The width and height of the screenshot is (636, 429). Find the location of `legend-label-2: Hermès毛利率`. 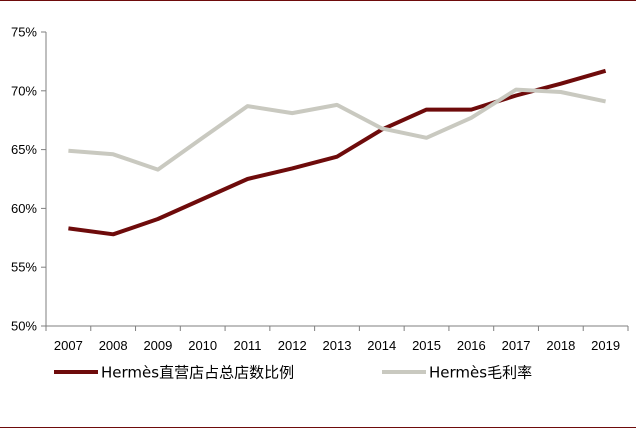

legend-label-2: Hermès毛利率 is located at coordinates (480, 373).